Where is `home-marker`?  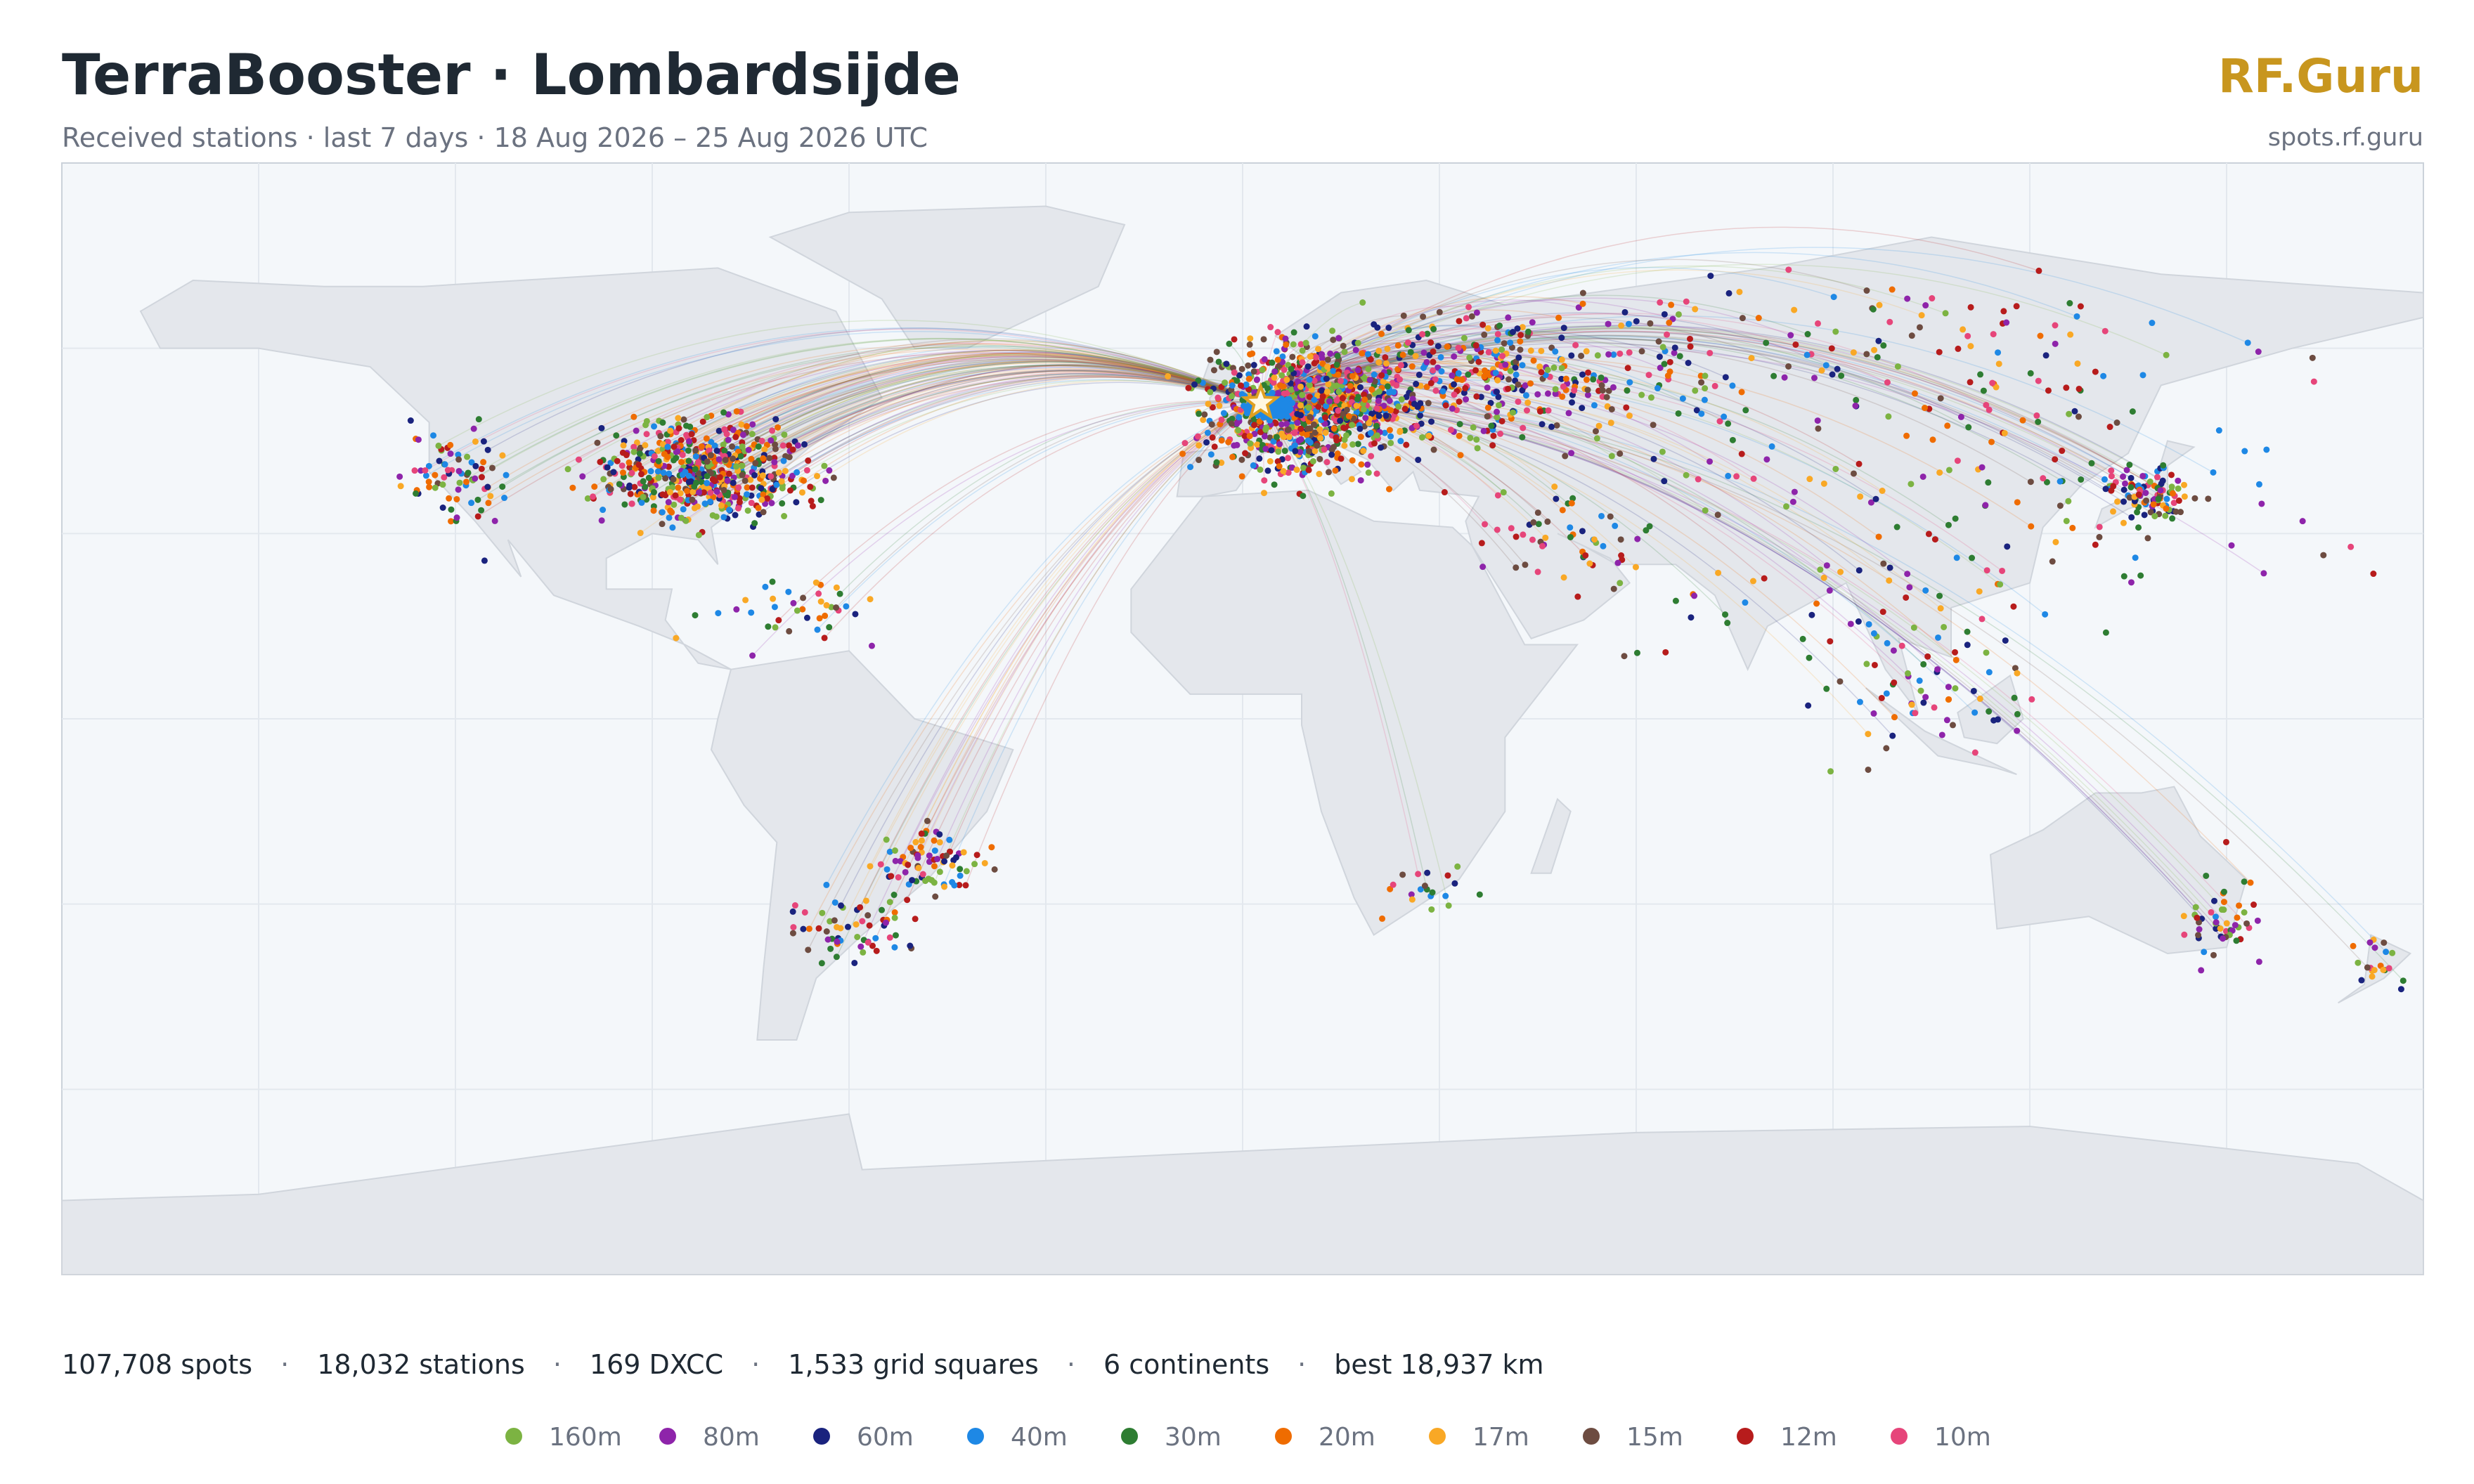
home-marker is located at coordinates (1261, 401).